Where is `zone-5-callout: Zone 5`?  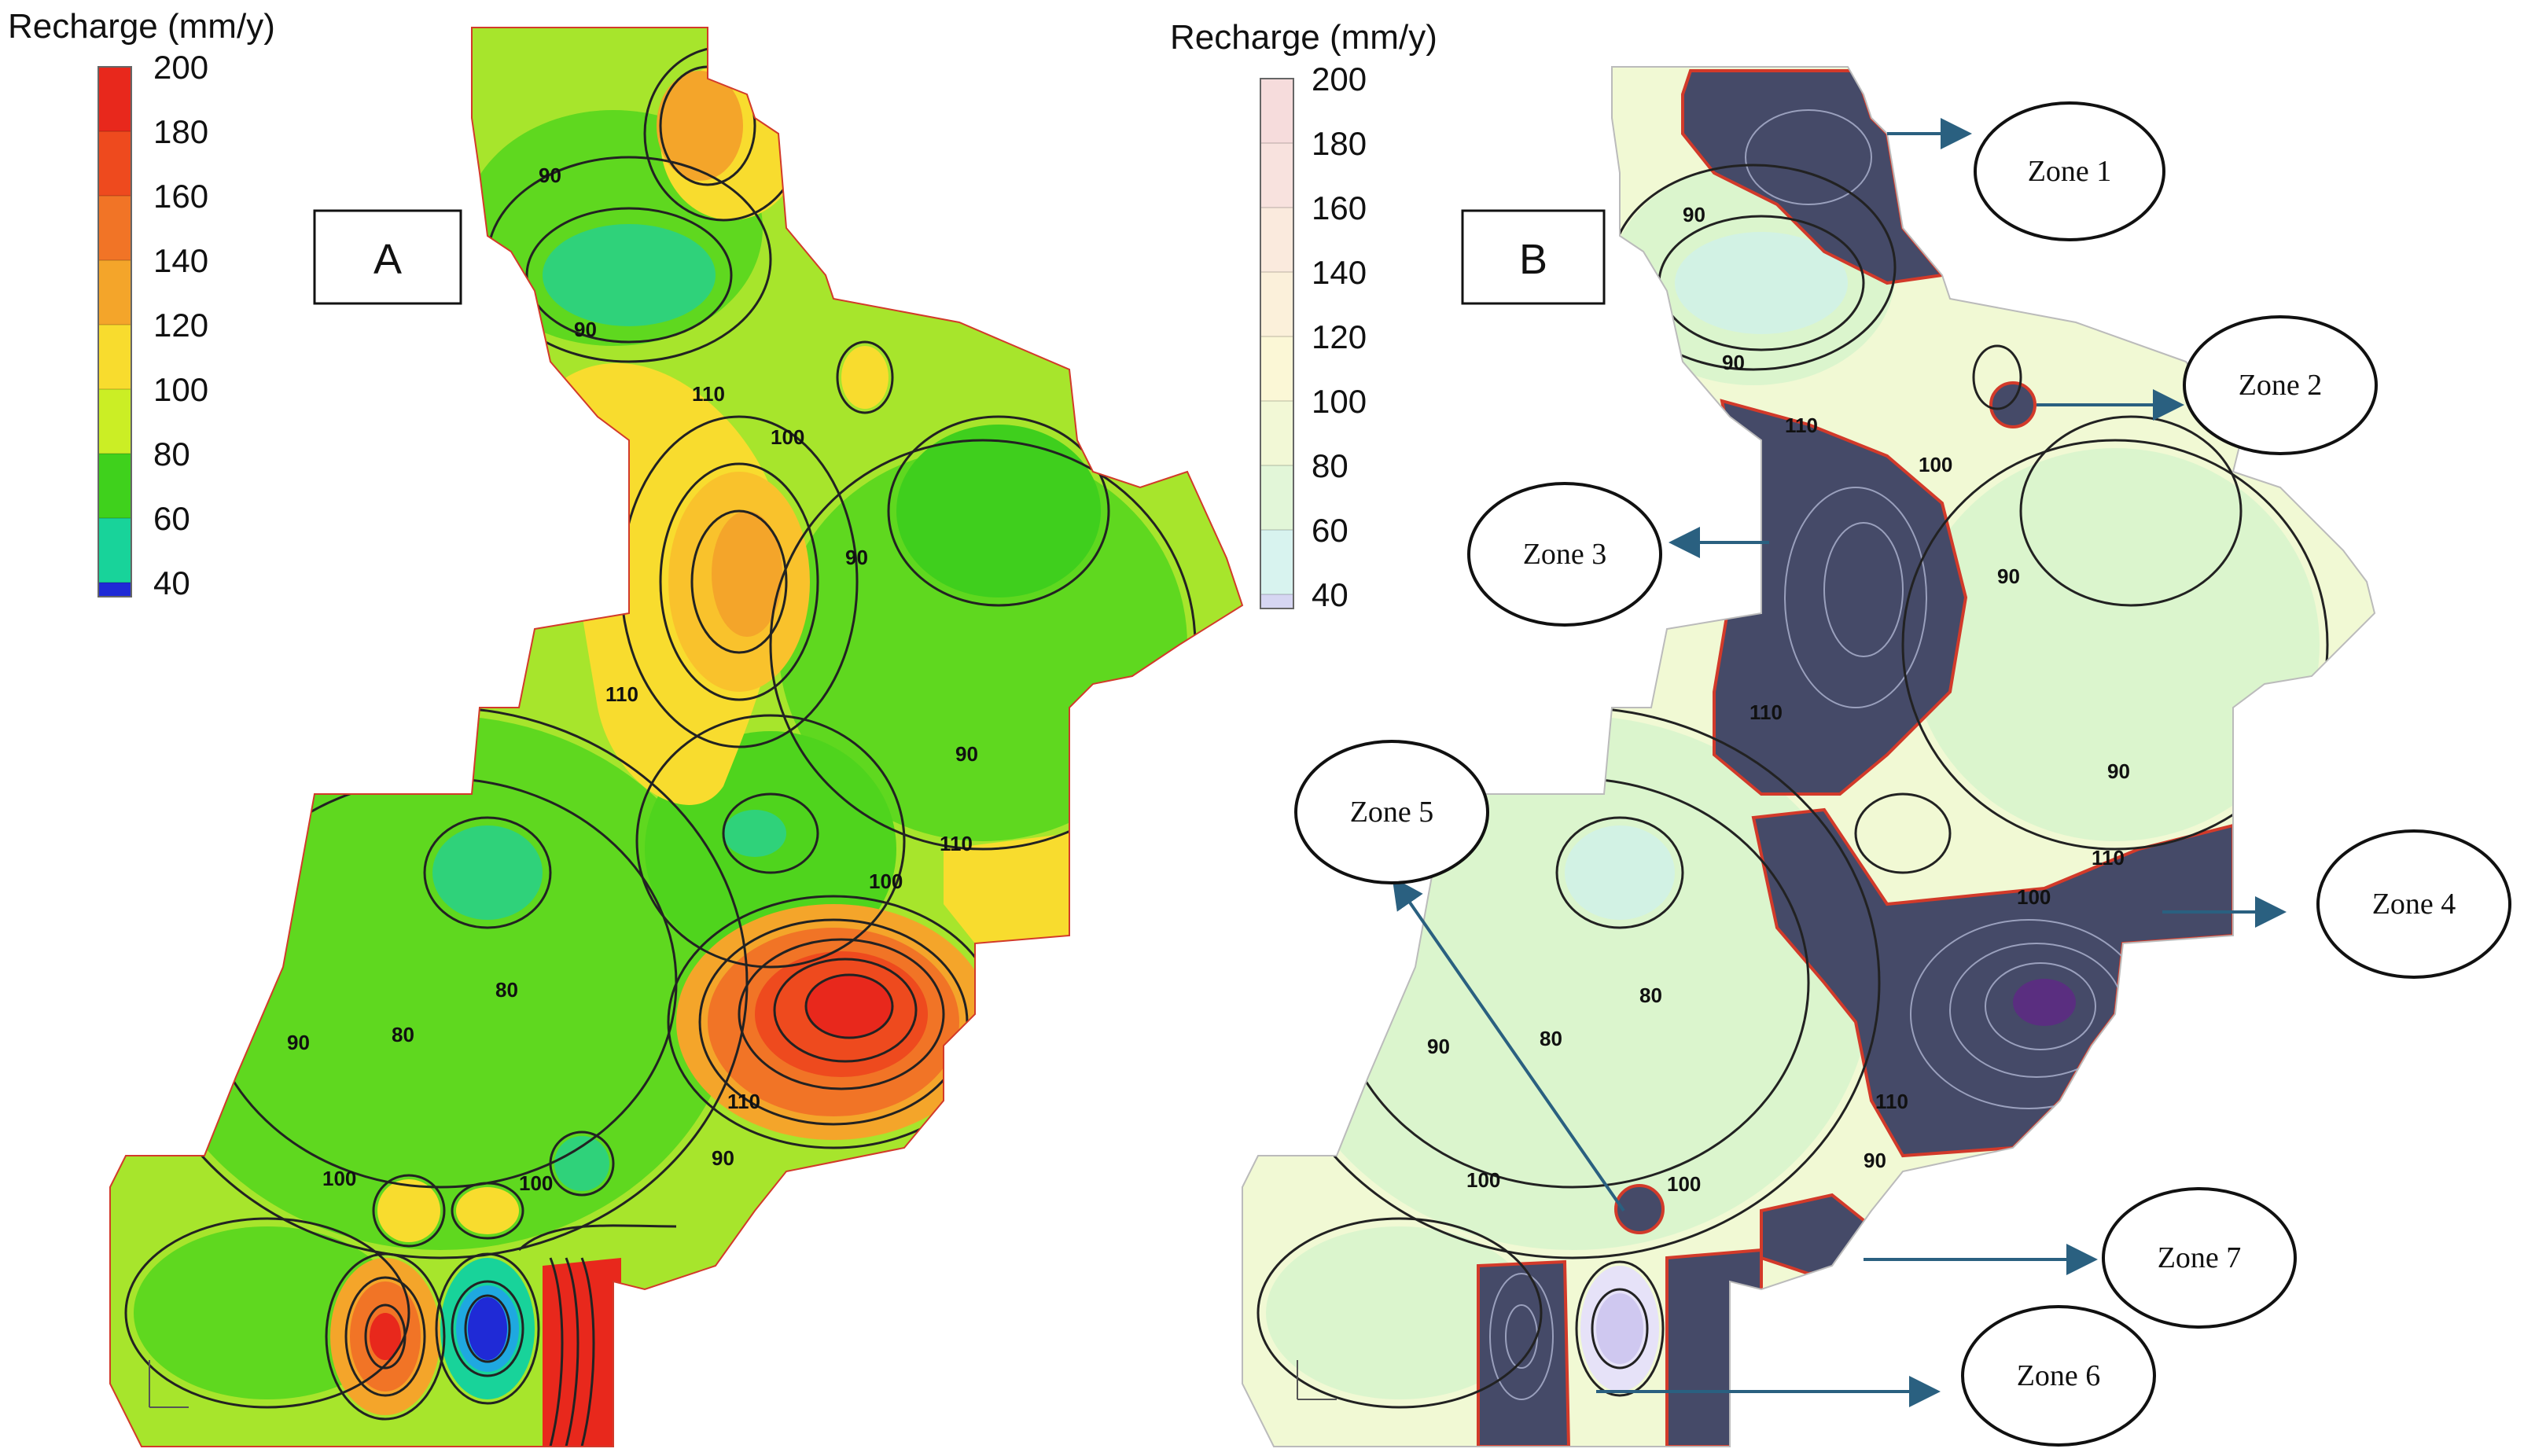 zone-5-callout: Zone 5 is located at coordinates (1391, 812).